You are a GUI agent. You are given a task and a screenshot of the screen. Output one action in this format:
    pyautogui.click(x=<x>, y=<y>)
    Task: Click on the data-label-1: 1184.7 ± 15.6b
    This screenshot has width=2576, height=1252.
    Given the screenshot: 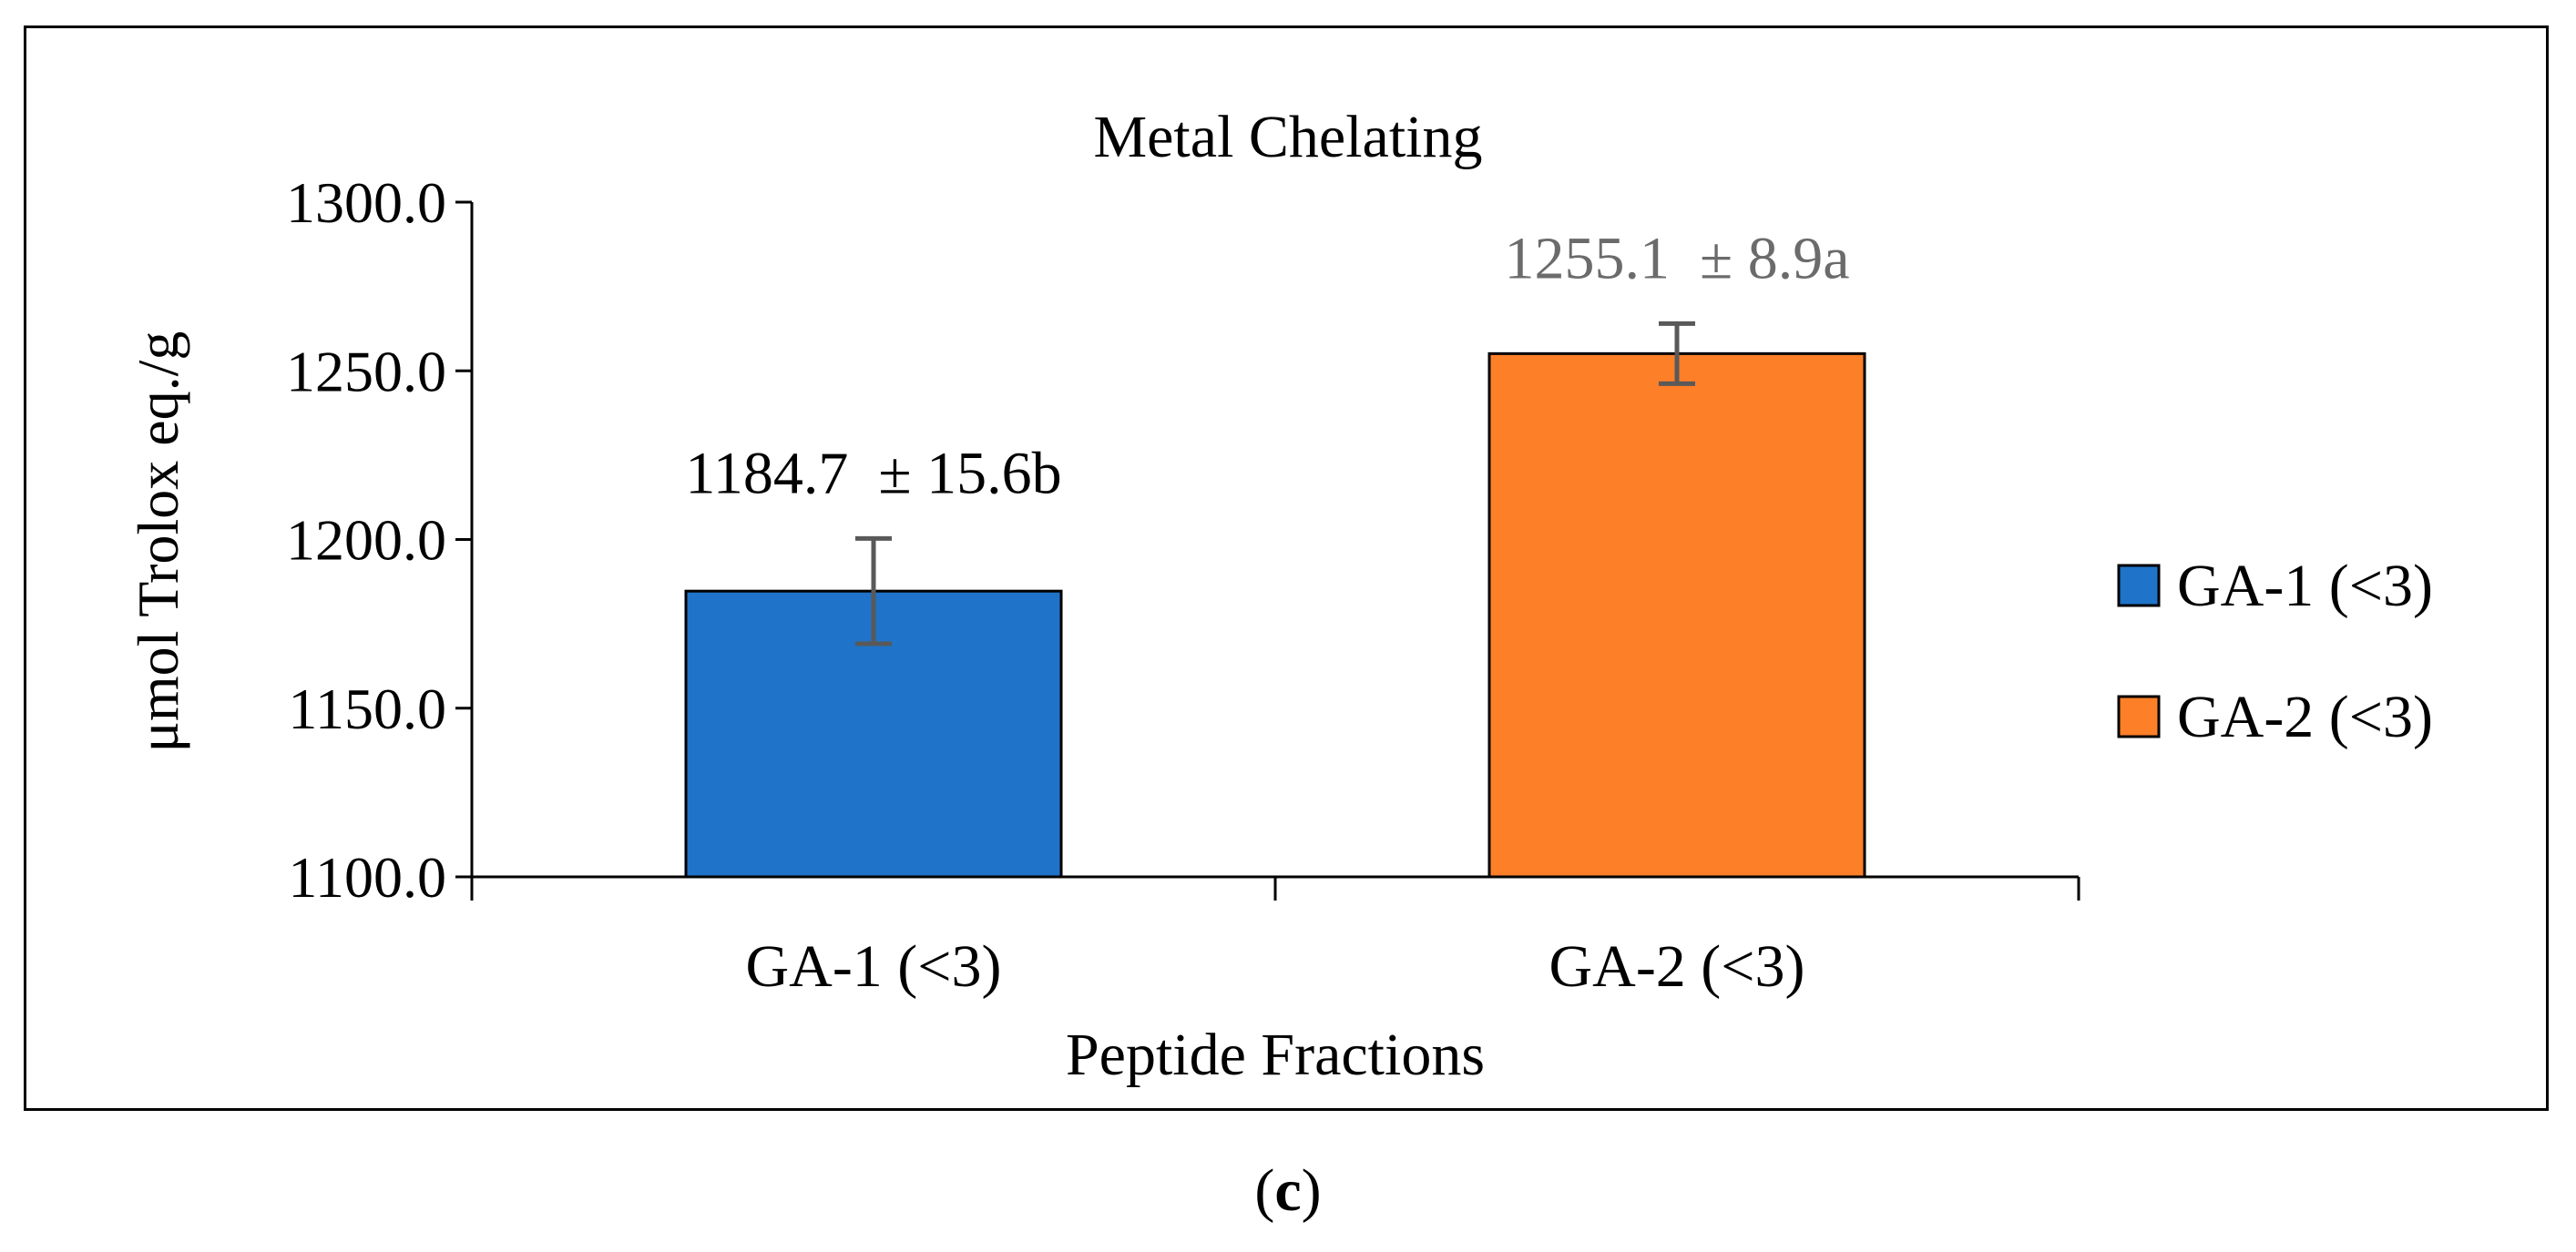 What is the action you would take?
    pyautogui.click(x=873, y=473)
    